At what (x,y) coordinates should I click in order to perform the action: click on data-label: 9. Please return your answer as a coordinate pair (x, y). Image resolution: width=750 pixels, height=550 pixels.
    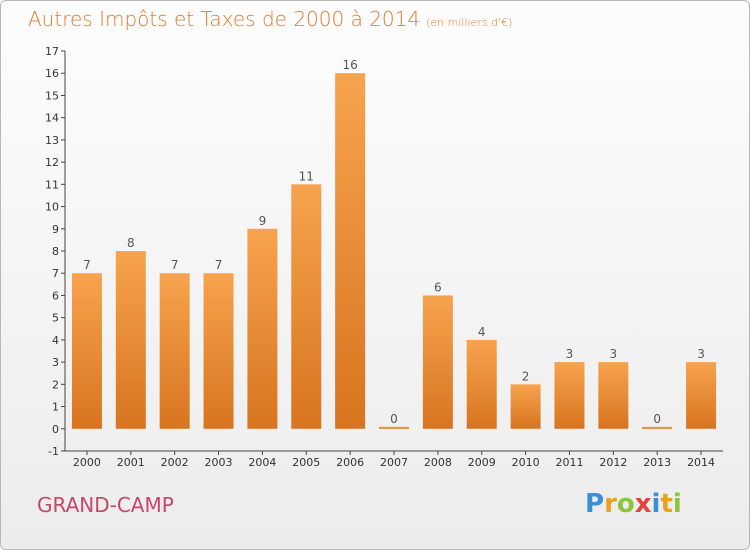
    Looking at the image, I should click on (263, 221).